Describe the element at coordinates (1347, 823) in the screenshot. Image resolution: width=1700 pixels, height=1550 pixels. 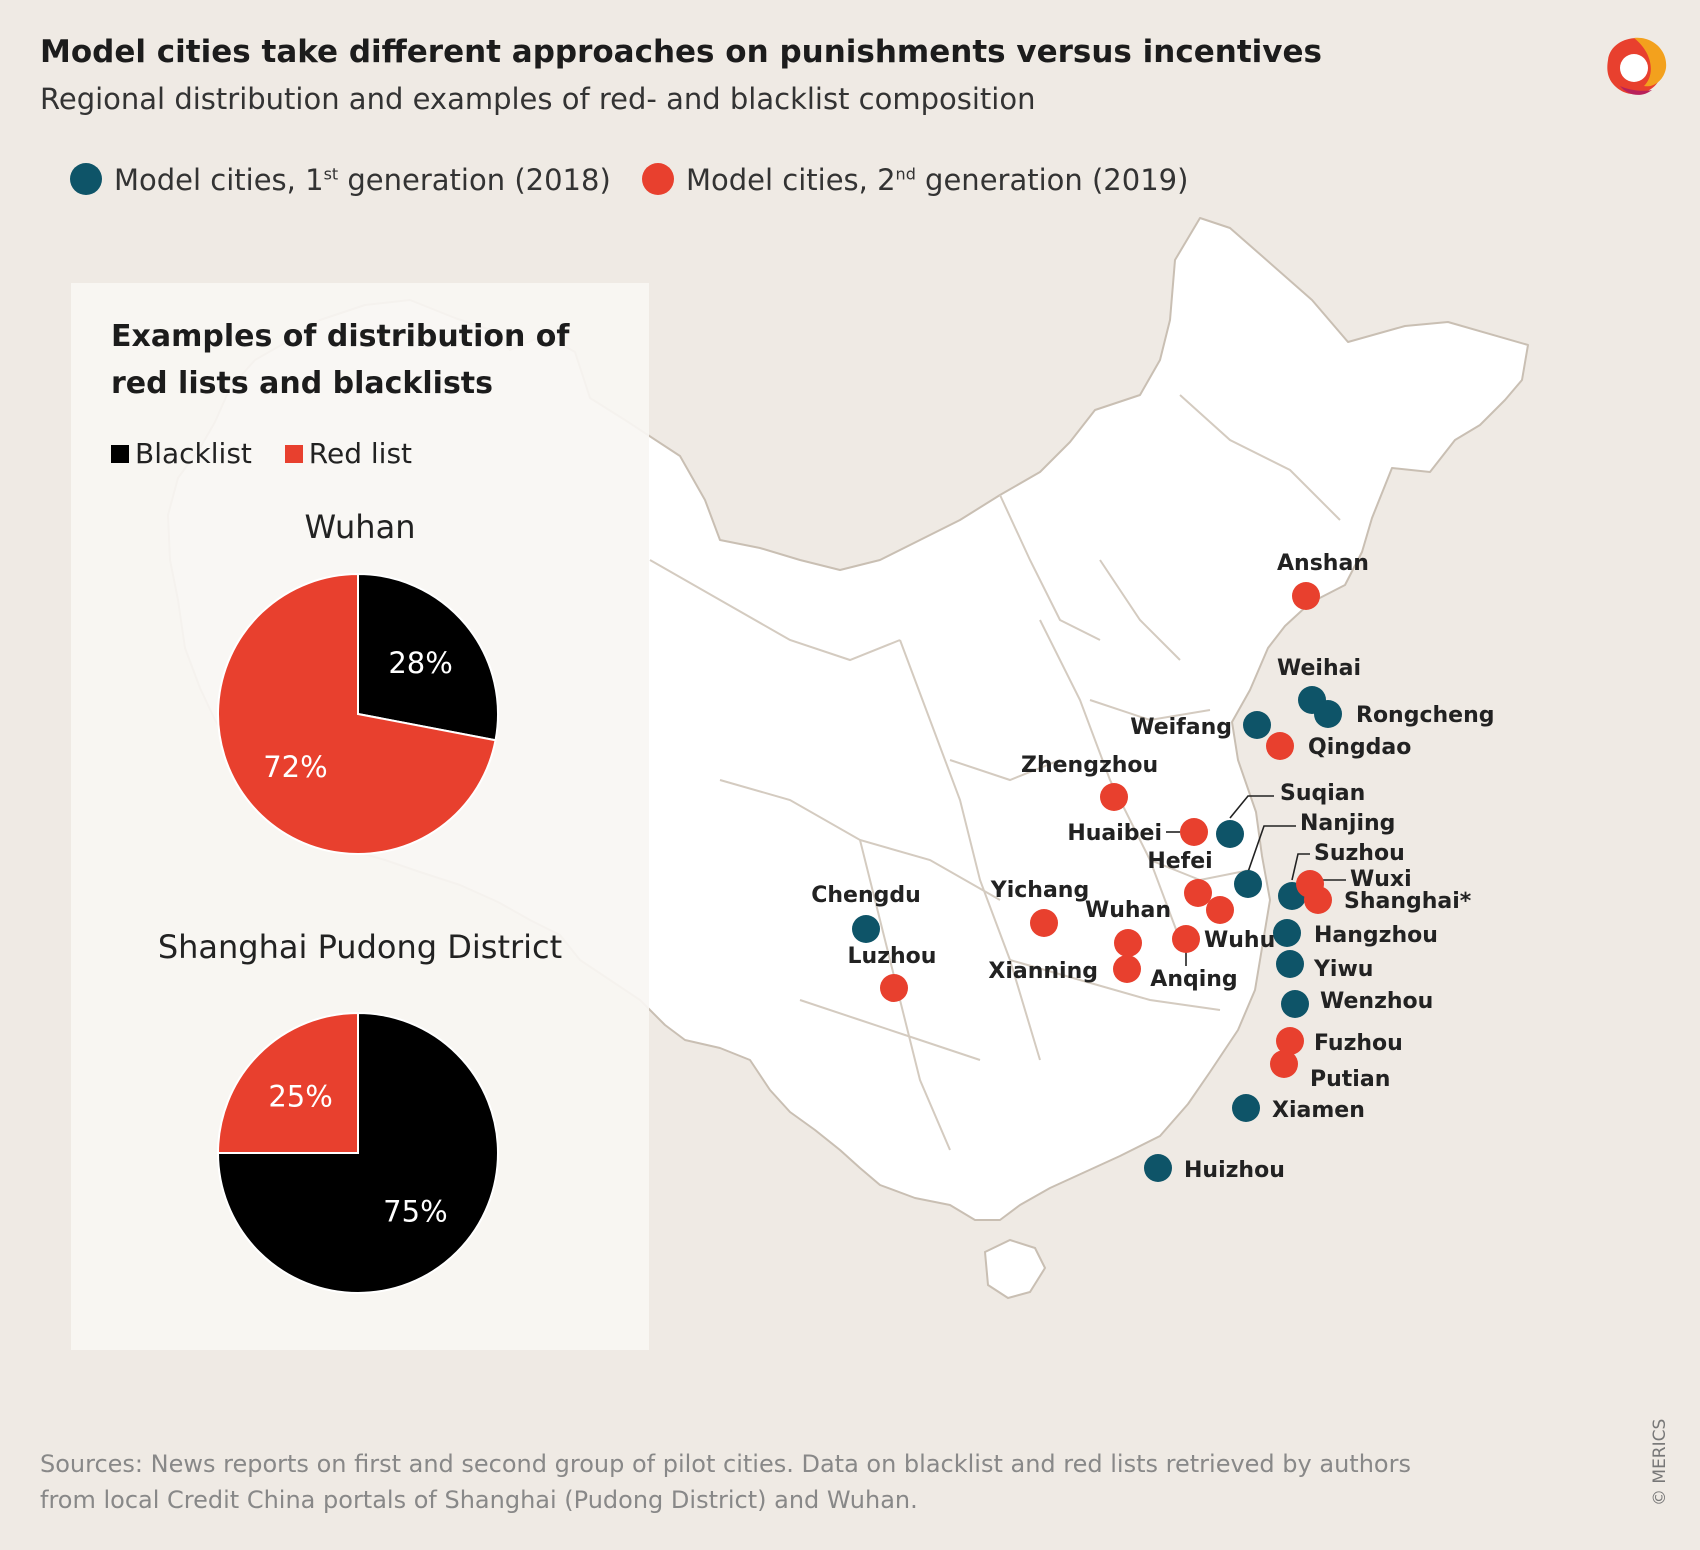
I see `city-nanjing-label: Nanjing` at that location.